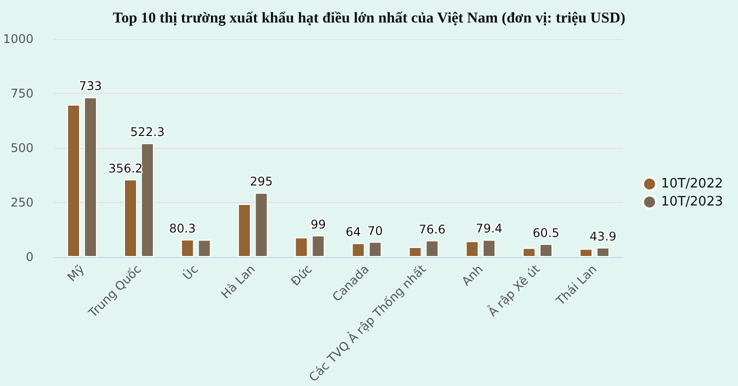  What do you see at coordinates (22, 148) in the screenshot?
I see `y-tick-label: 500` at bounding box center [22, 148].